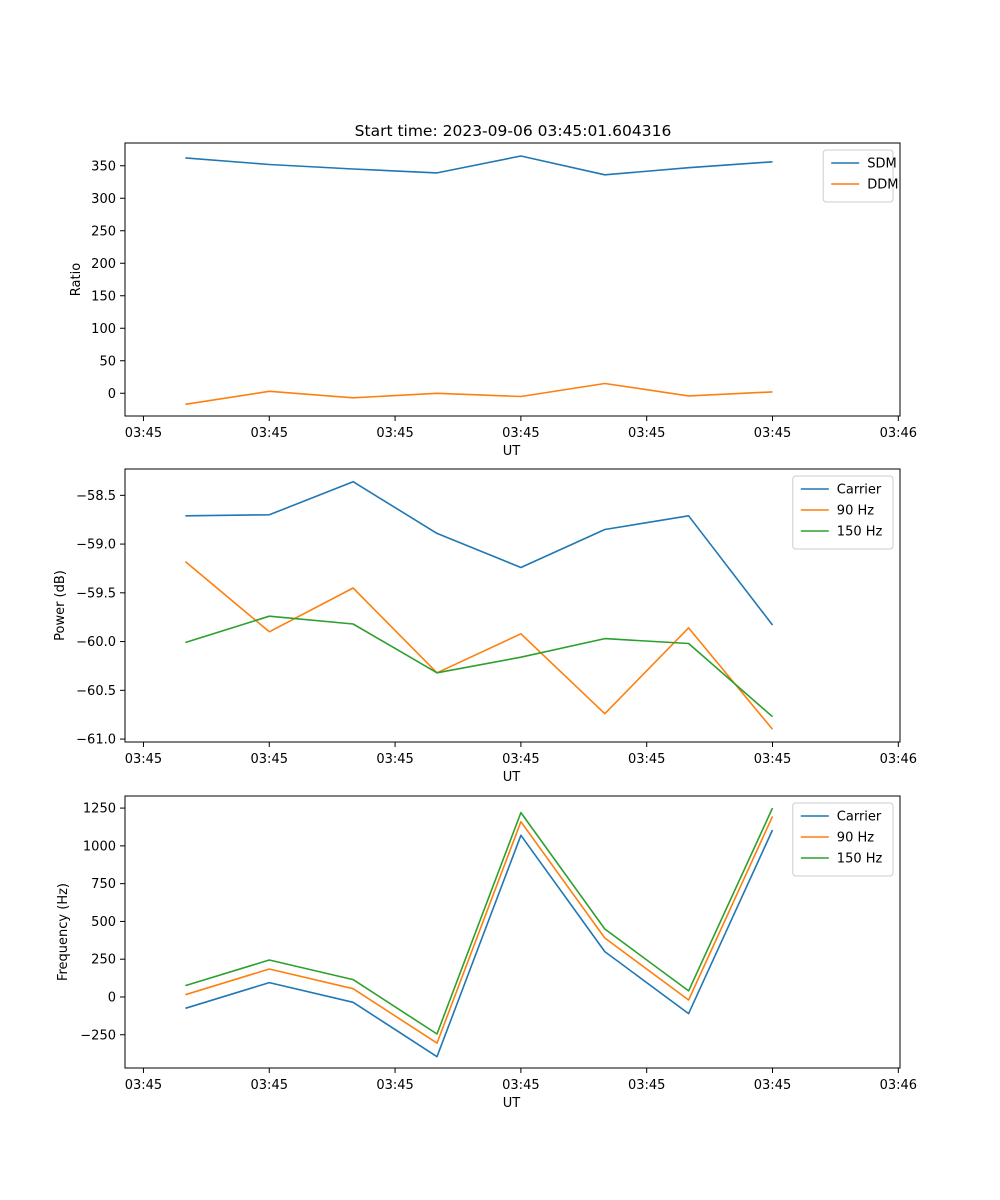 The height and width of the screenshot is (1200, 1000). I want to click on frequency-x-tick-label-4: 03:45, so click(646, 1085).